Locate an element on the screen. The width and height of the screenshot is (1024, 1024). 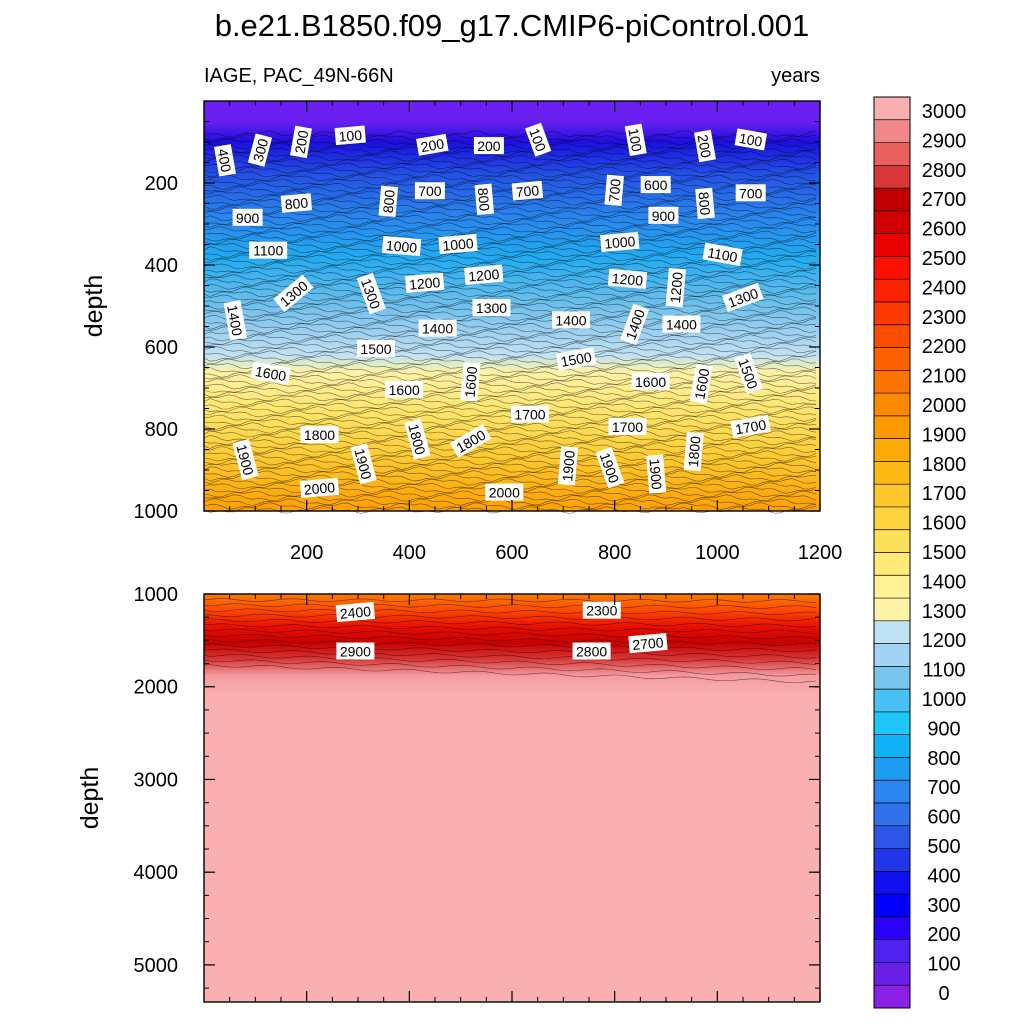
contour-label-text: 2900 is located at coordinates (355, 652).